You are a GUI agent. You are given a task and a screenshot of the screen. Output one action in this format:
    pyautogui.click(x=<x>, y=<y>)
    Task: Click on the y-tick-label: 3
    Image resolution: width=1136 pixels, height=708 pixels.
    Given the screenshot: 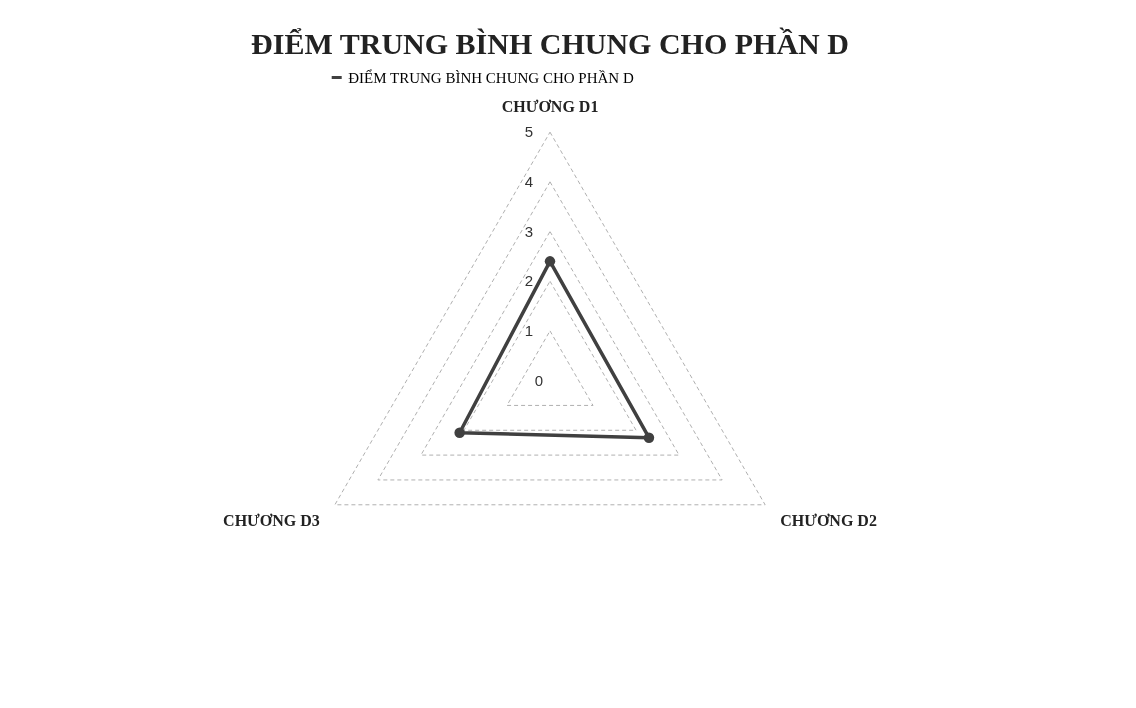 What is the action you would take?
    pyautogui.click(x=528, y=231)
    